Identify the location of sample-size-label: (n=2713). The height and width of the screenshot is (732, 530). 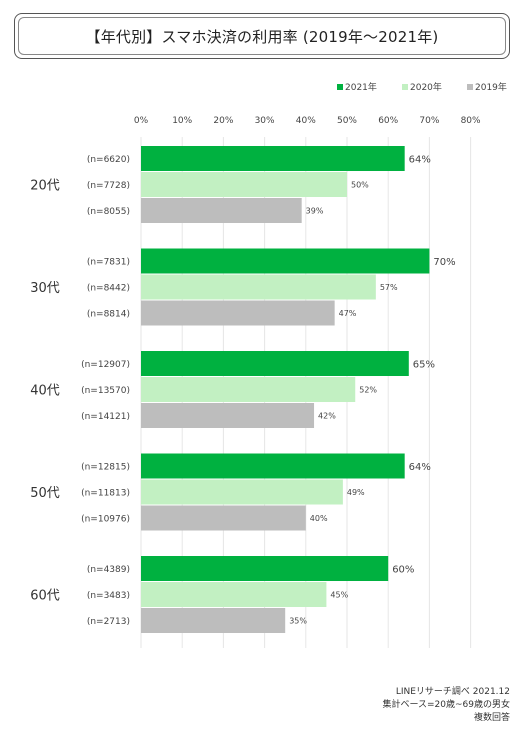
(108, 622).